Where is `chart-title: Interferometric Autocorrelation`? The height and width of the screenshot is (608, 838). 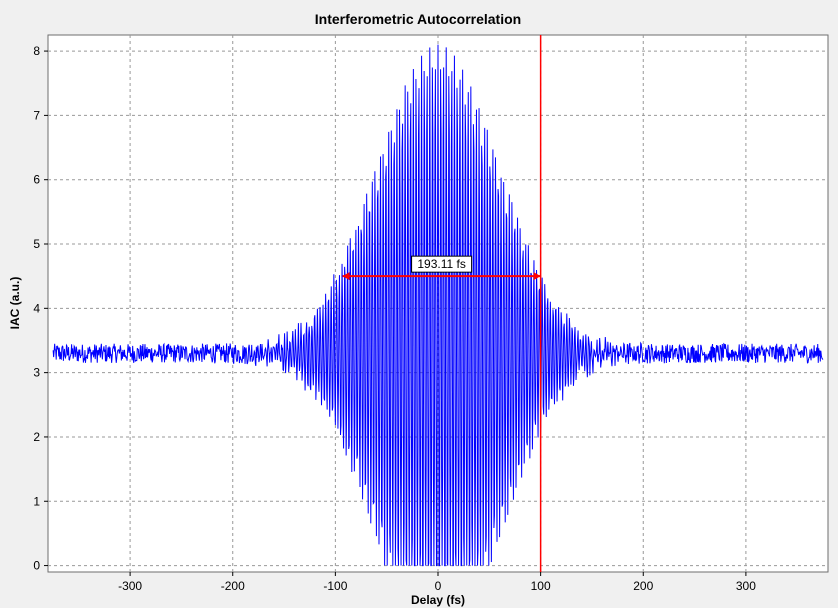 chart-title: Interferometric Autocorrelation is located at coordinates (418, 19).